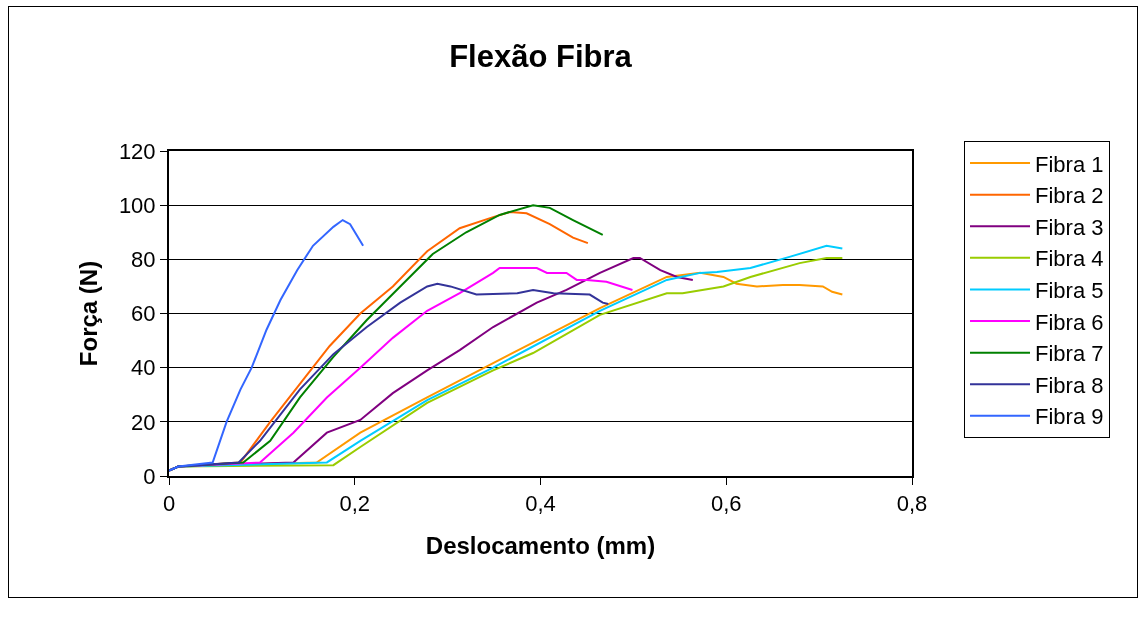  I want to click on x-tick-label: 0,2, so click(355, 504).